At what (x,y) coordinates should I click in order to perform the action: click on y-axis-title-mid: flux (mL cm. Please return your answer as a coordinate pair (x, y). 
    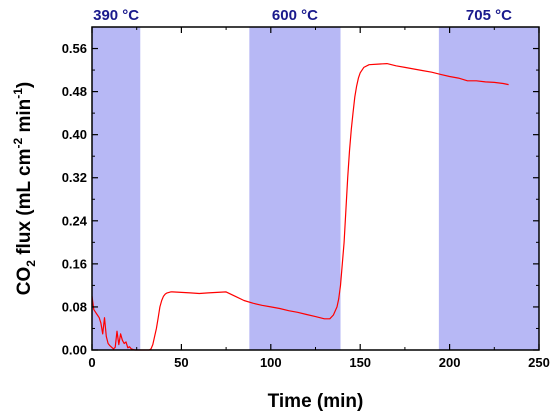
    Looking at the image, I should click on (24, 204).